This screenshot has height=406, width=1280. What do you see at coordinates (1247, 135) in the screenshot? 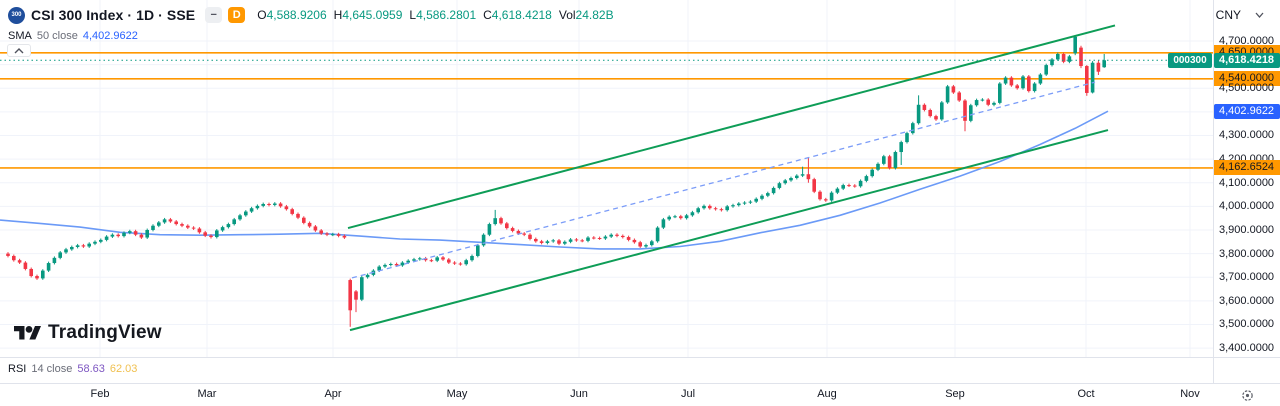
I see `price-axis-label: 4,300.0000` at bounding box center [1247, 135].